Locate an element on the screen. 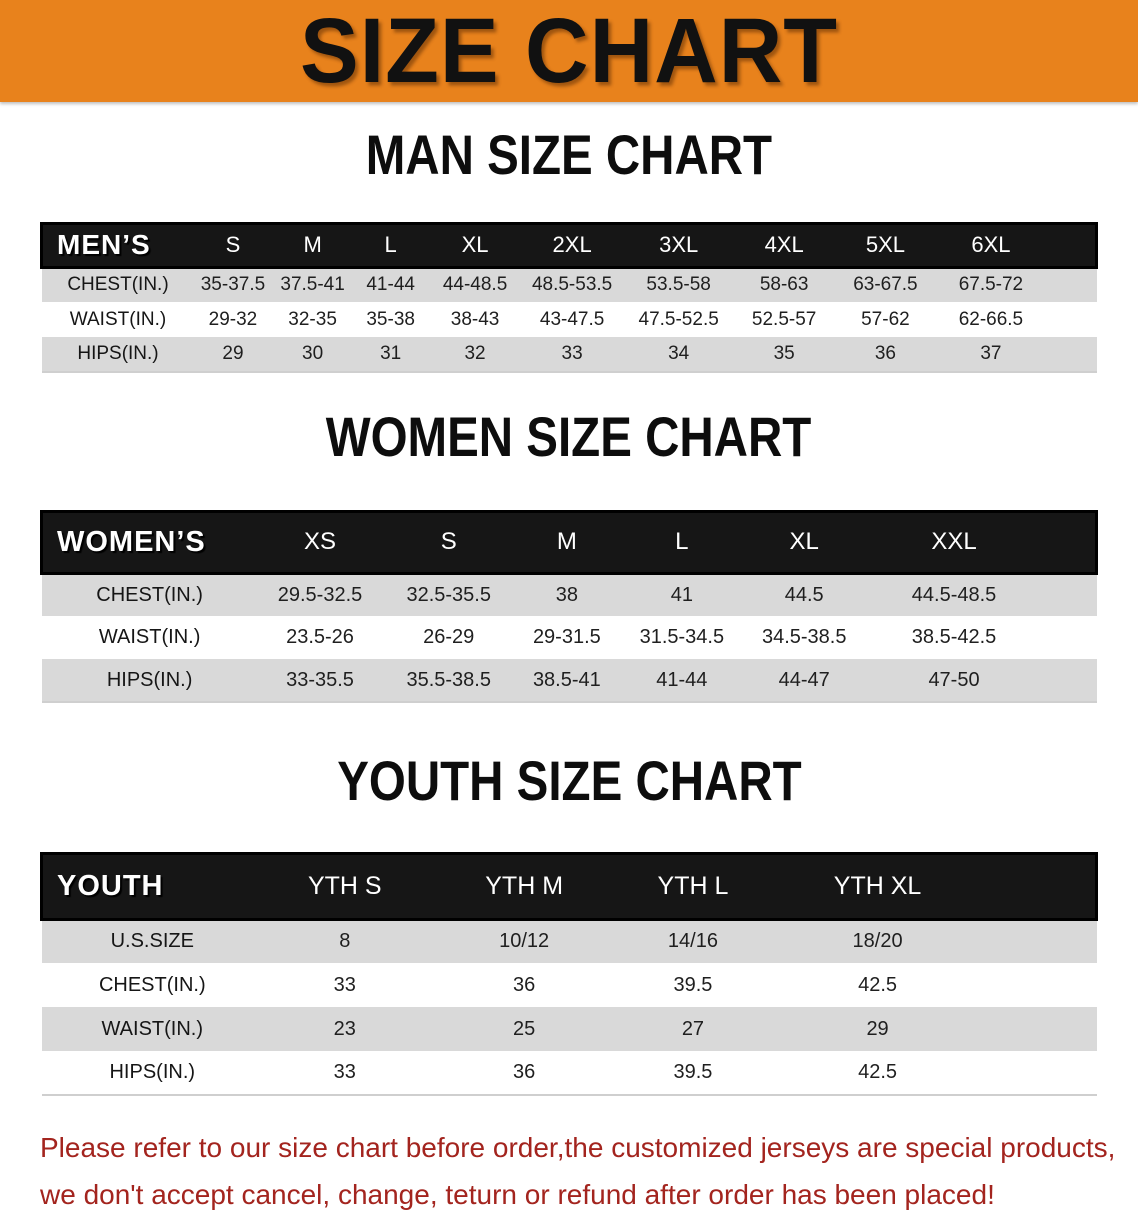  size-column-header: 5XL is located at coordinates (885, 245).